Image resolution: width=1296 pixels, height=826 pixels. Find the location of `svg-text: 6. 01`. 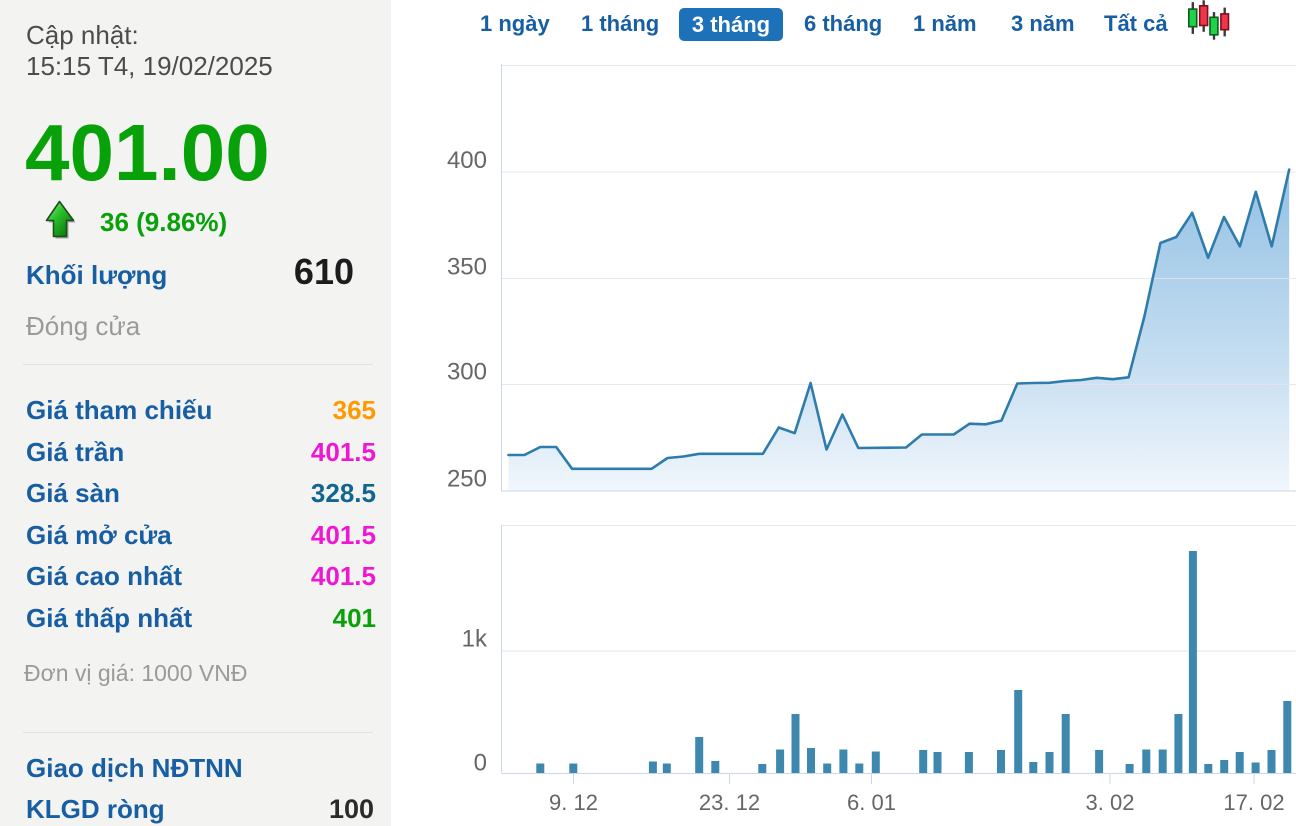

svg-text: 6. 01 is located at coordinates (871, 802).